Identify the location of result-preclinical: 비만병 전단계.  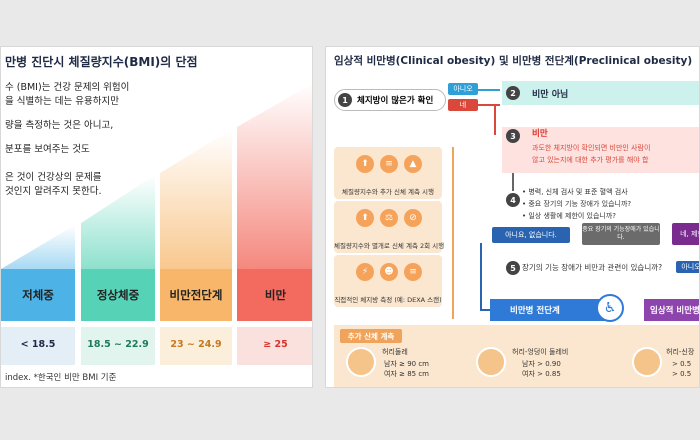
(550, 310).